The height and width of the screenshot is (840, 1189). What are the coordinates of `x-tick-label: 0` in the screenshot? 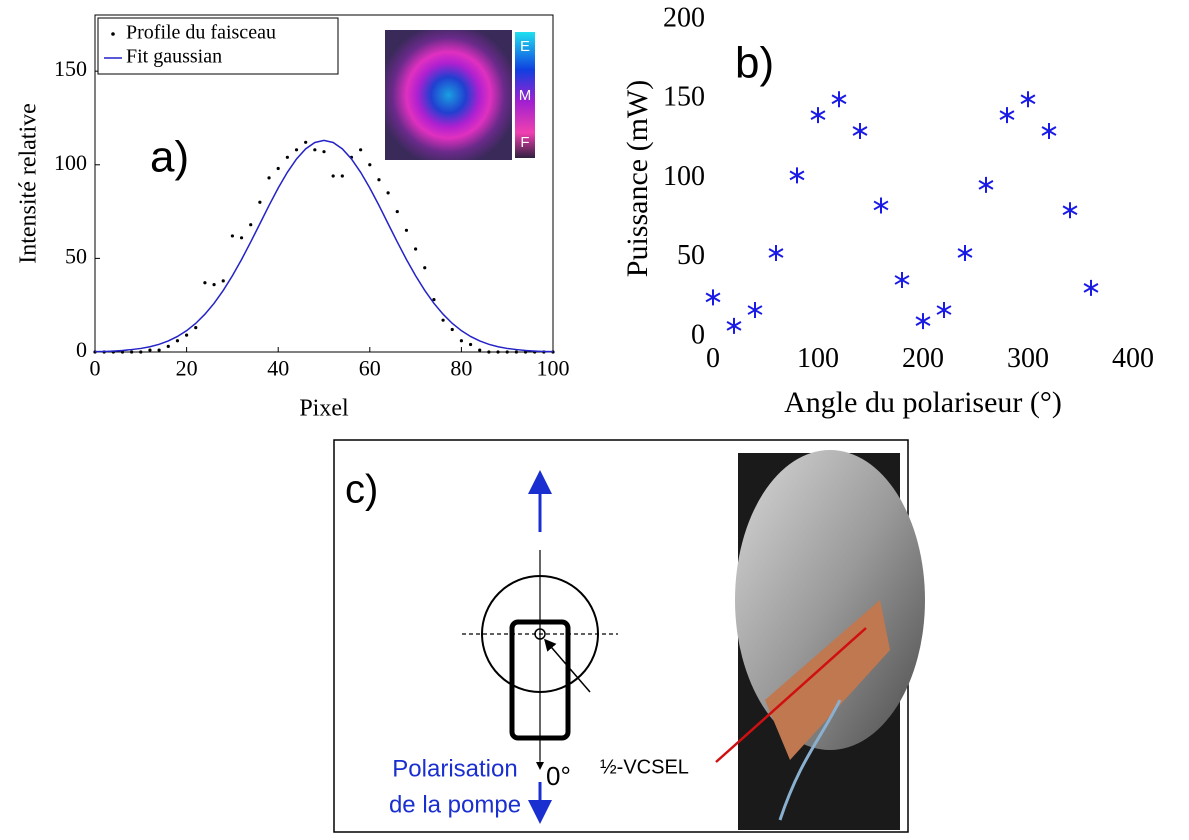 It's located at (713, 358).